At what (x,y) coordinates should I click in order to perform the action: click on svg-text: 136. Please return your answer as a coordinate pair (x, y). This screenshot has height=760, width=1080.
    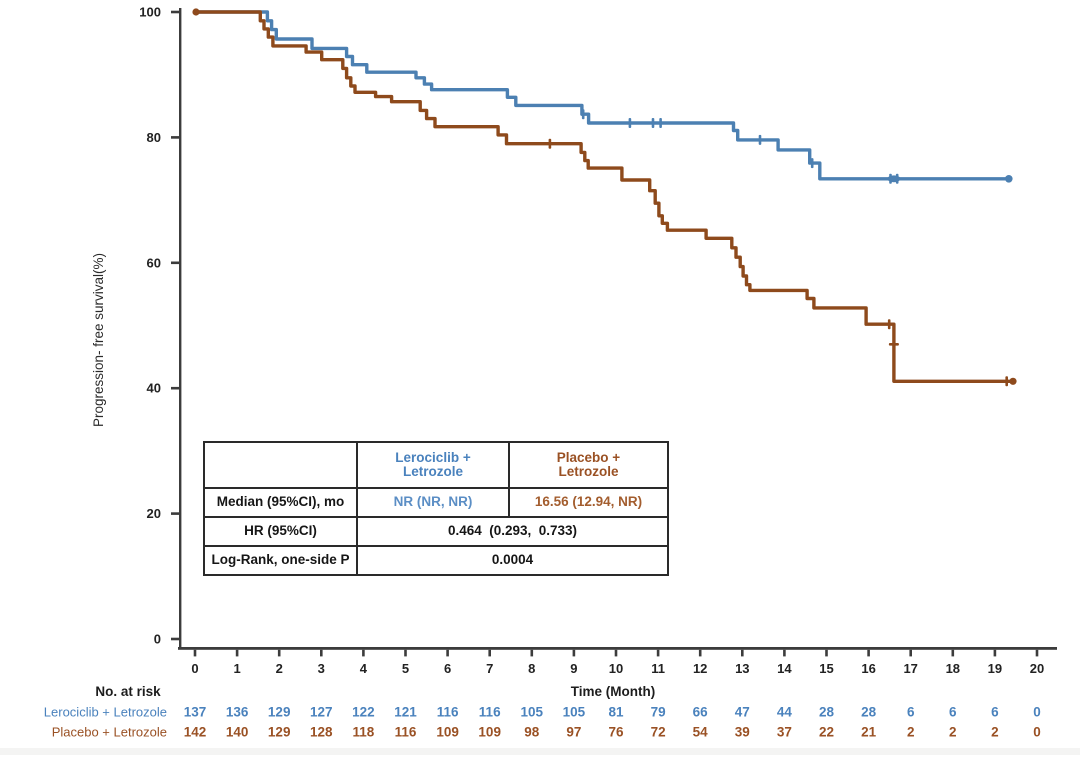
    Looking at the image, I should click on (237, 712).